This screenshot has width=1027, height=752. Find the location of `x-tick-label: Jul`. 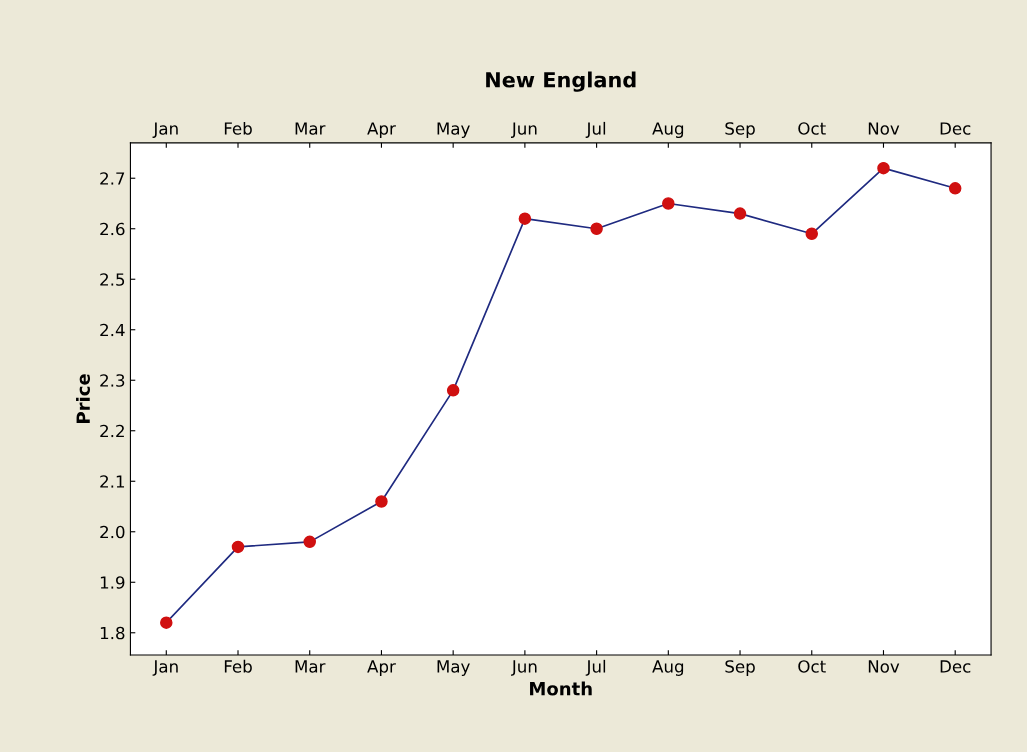

x-tick-label: Jul is located at coordinates (595, 667).